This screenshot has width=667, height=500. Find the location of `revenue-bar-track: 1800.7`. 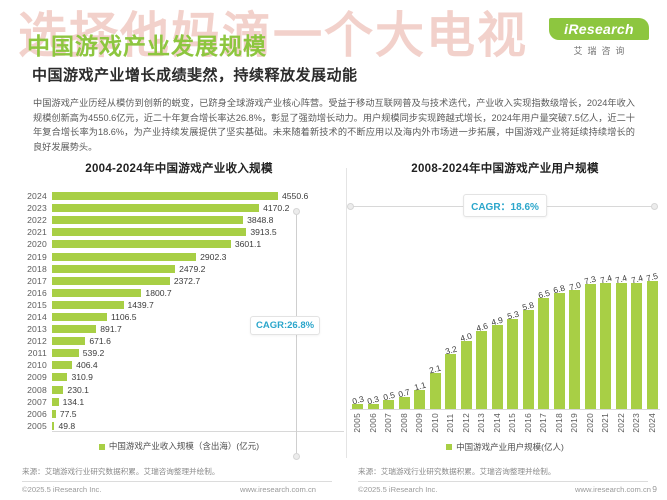

revenue-bar-track: 1800.7 is located at coordinates (198, 293).